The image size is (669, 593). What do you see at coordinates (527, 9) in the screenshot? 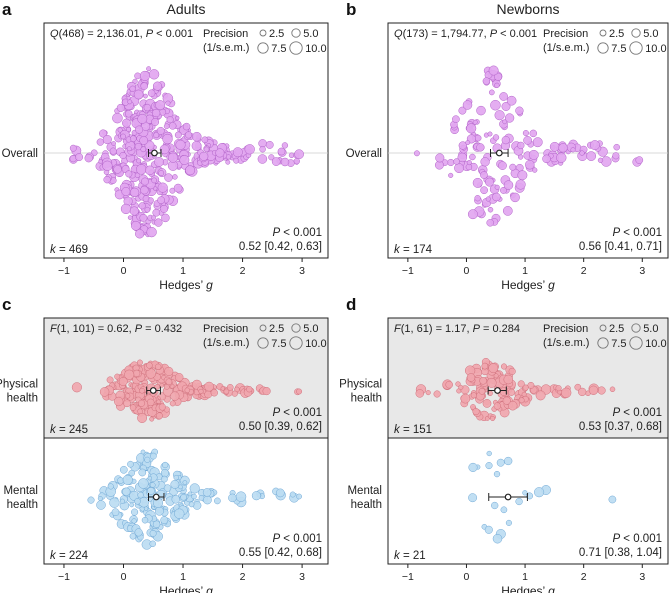
I see `panel-title: Newborns` at bounding box center [527, 9].